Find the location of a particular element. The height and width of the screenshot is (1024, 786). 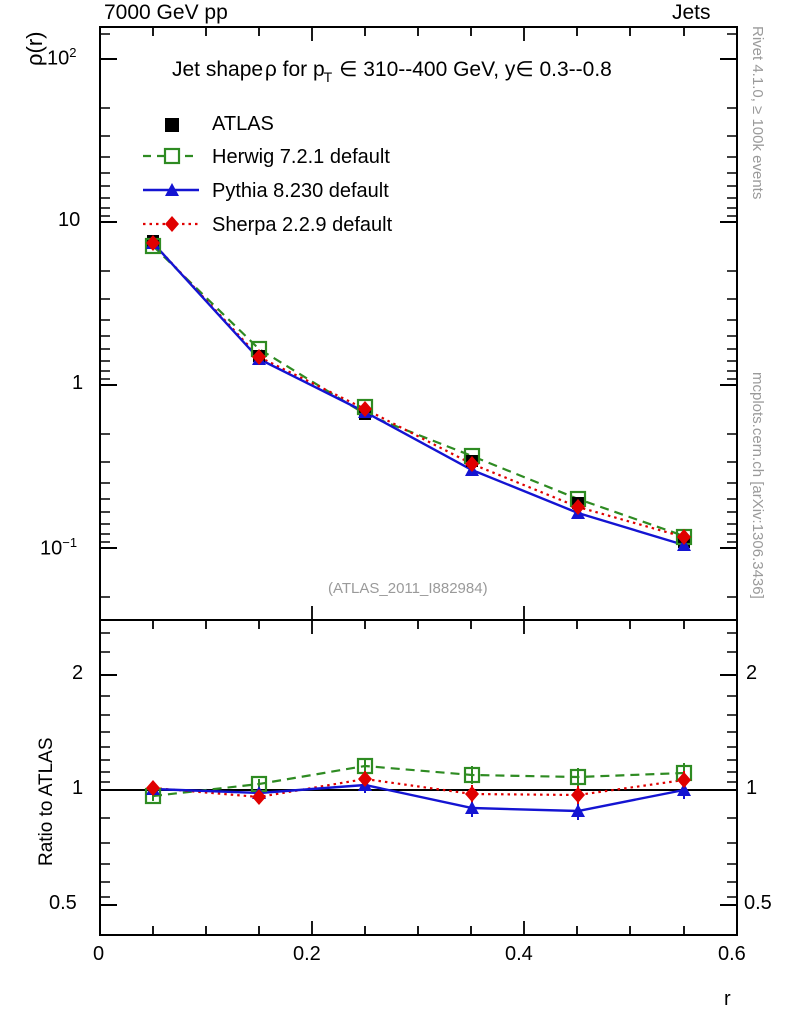

main-ytick-1: 1 is located at coordinates (78, 383).